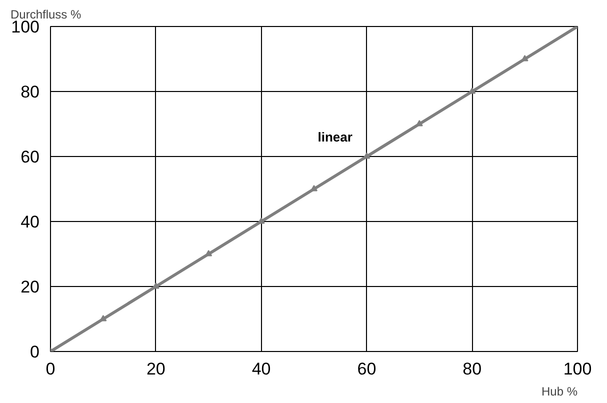 Image resolution: width=607 pixels, height=403 pixels. Describe the element at coordinates (30, 287) in the screenshot. I see `y-tick-label: 20` at that location.